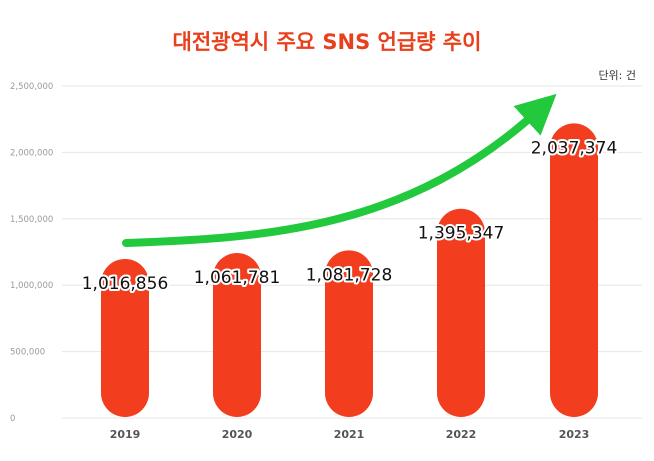 This screenshot has width=654, height=461. What do you see at coordinates (237, 434) in the screenshot?
I see `x-tick-label: 2020` at bounding box center [237, 434].